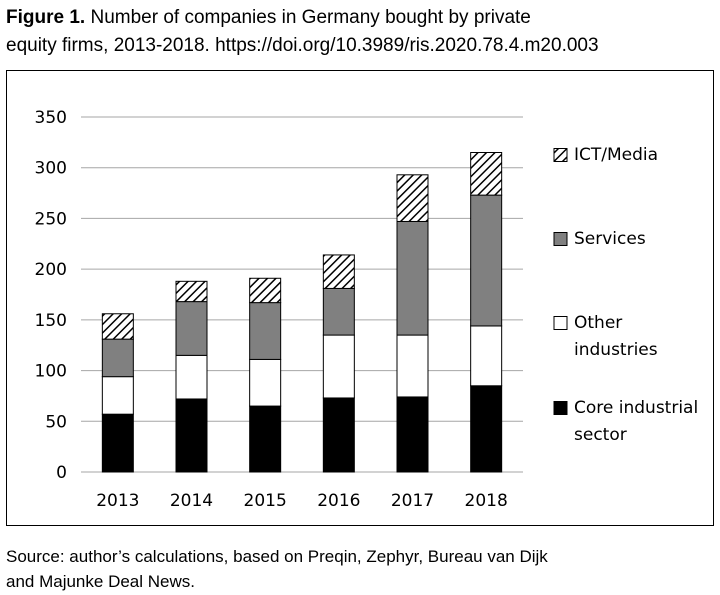 The image size is (720, 595). What do you see at coordinates (265, 439) in the screenshot?
I see `bar-segment-core-industrial-sector-2015` at bounding box center [265, 439].